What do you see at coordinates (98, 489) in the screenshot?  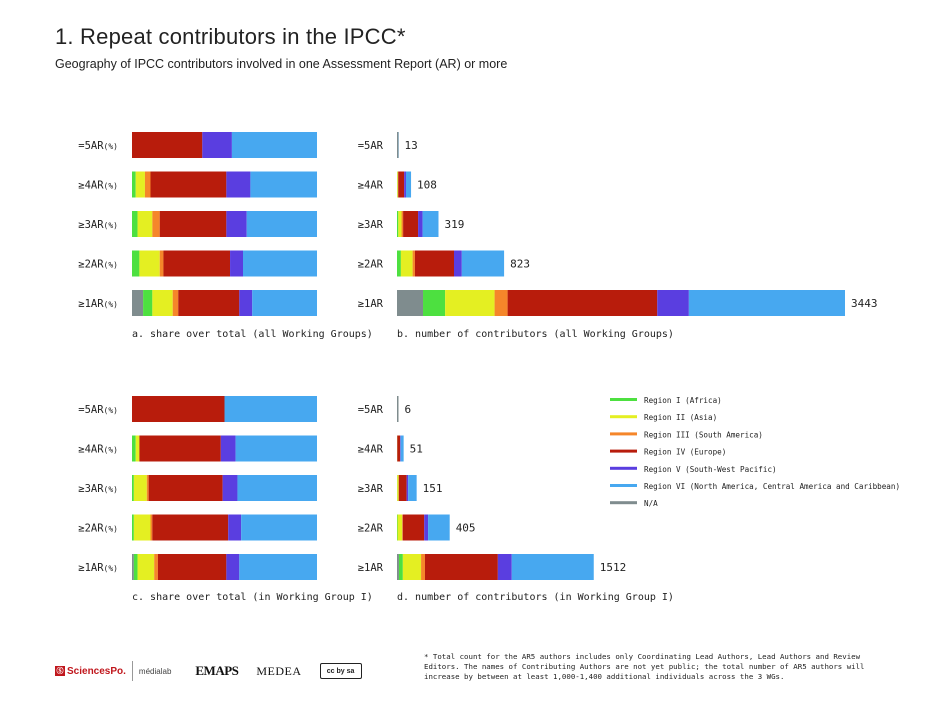 I see `category-label: ≥3AR(%)` at bounding box center [98, 489].